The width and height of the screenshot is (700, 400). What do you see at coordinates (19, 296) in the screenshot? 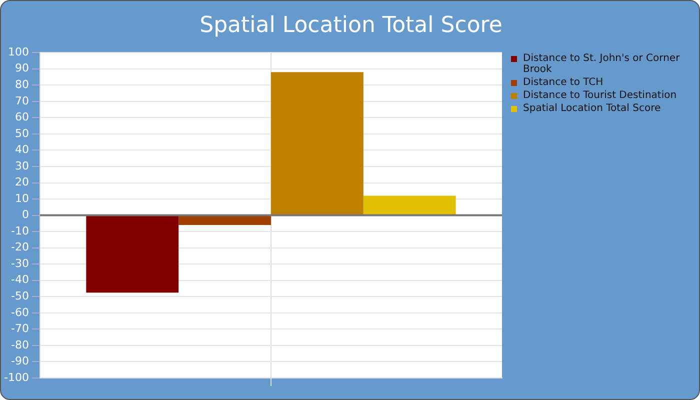
I see `y-tick-label: -50` at bounding box center [19, 296].